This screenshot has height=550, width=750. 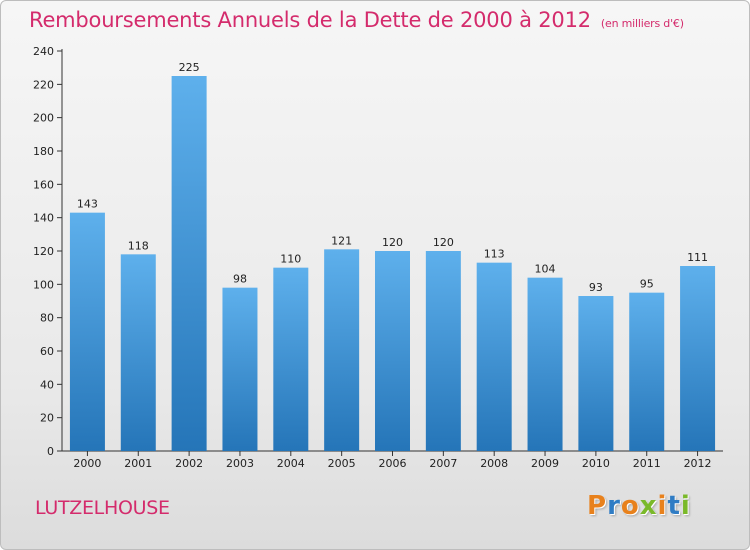 I want to click on logo-letter: o, so click(x=630, y=506).